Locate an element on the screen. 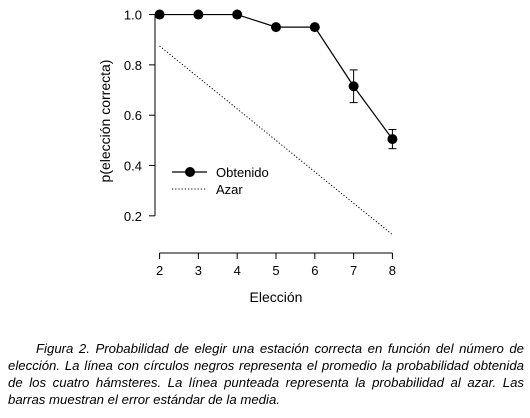 The width and height of the screenshot is (530, 418). x-axis: 2 3 4 5 6 7 8 is located at coordinates (276, 265).